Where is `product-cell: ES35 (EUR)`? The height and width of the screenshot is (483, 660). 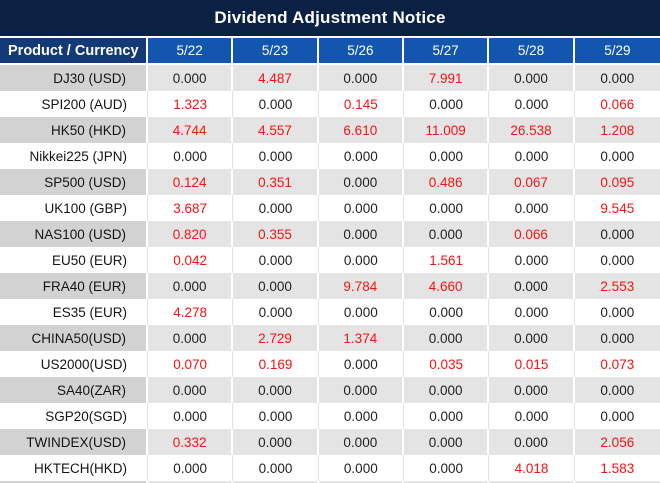
product-cell: ES35 (EUR) is located at coordinates (74, 312).